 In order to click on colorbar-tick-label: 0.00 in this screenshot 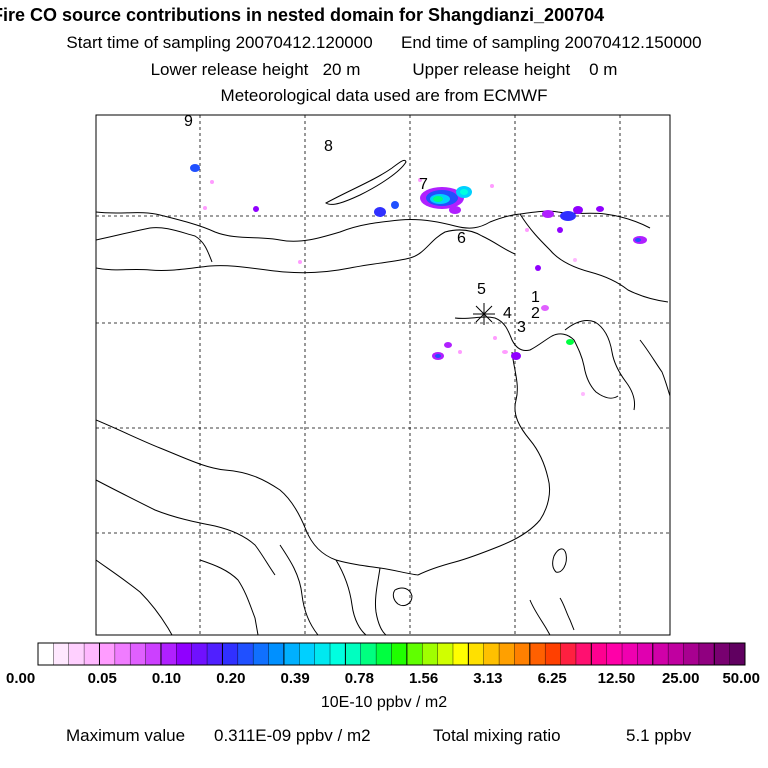, I will do `click(21, 678)`.